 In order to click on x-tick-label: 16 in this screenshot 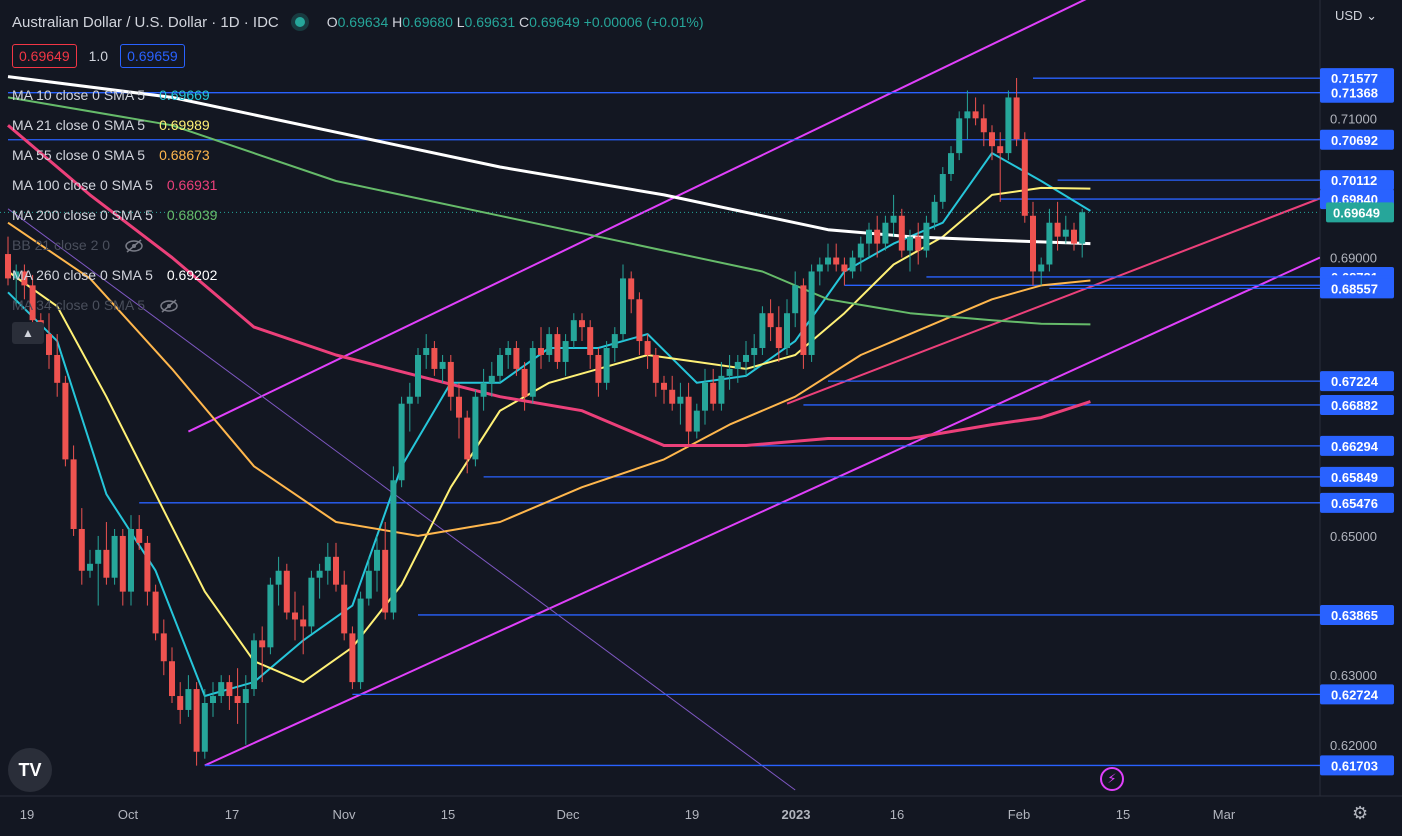, I will do `click(897, 814)`.